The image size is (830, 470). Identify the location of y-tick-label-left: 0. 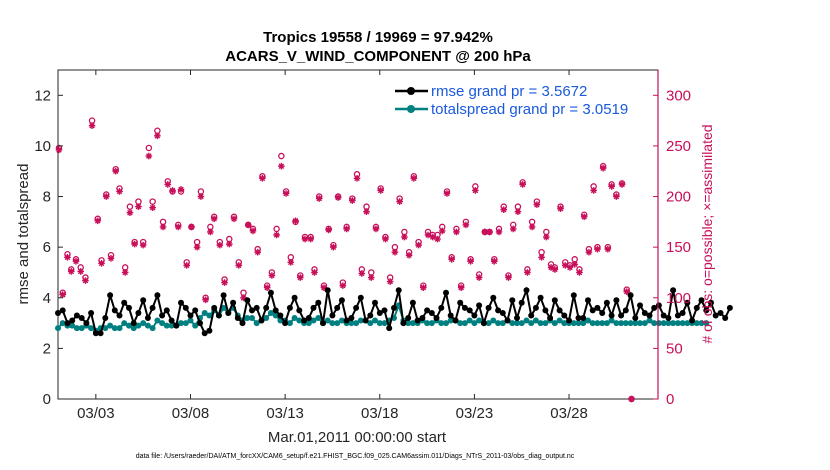
(47, 399).